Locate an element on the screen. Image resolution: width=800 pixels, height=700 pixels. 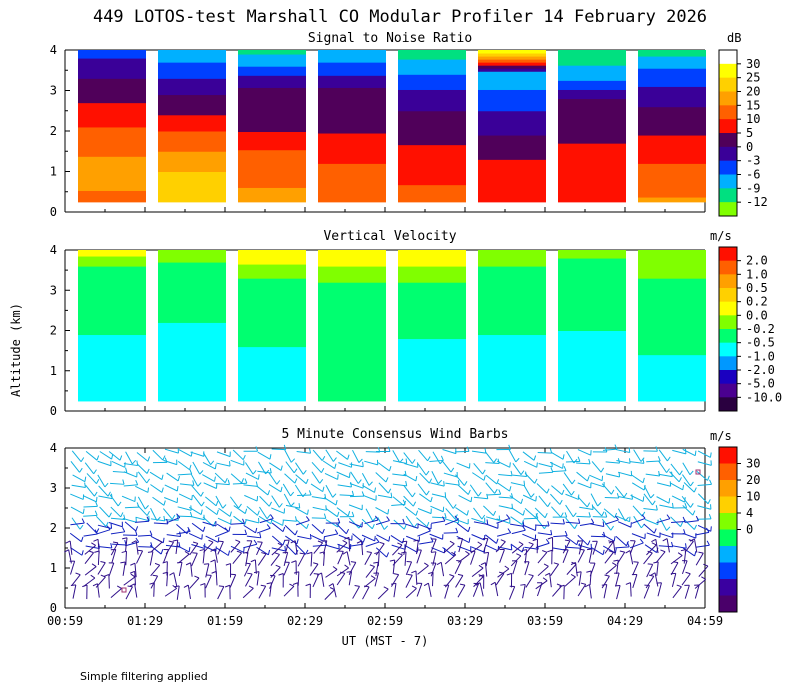
snr-colorbar-swatch is located at coordinates (728, 71).